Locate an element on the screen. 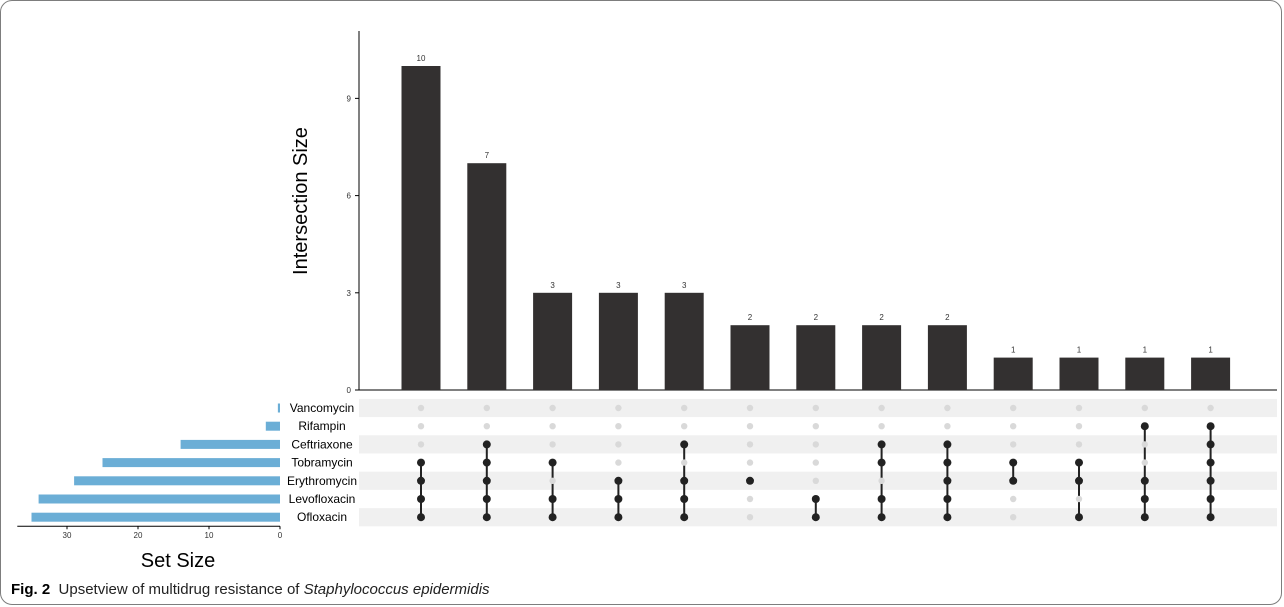 Image resolution: width=1284 pixels, height=607 pixels. set-size-tick-label: 0 is located at coordinates (280, 535).